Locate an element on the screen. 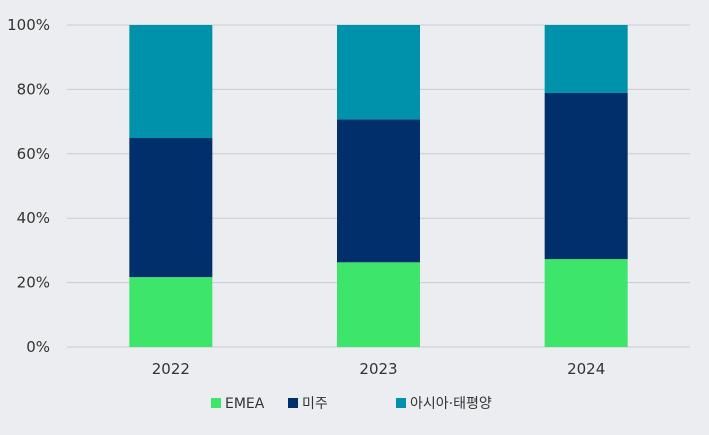  bar-segment-미주-2024 is located at coordinates (586, 176).